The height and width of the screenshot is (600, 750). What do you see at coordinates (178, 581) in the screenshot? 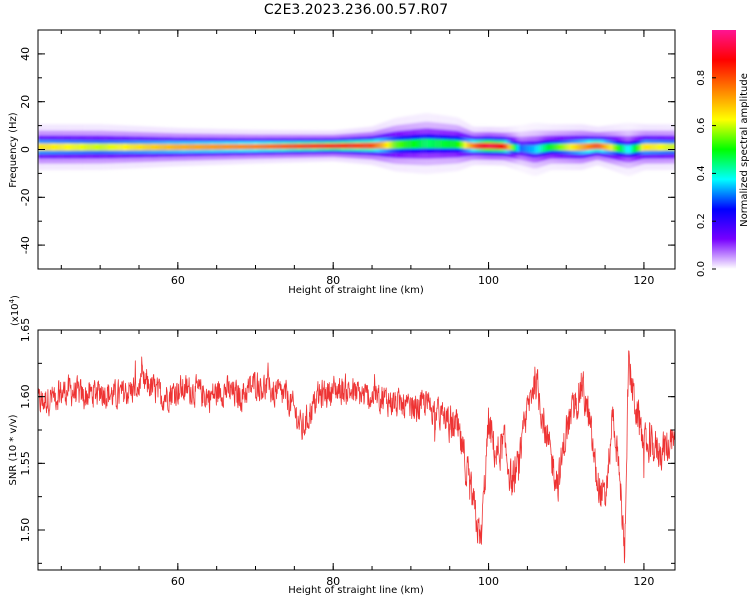
I see `snr-x-tick-label: 60` at bounding box center [178, 581].